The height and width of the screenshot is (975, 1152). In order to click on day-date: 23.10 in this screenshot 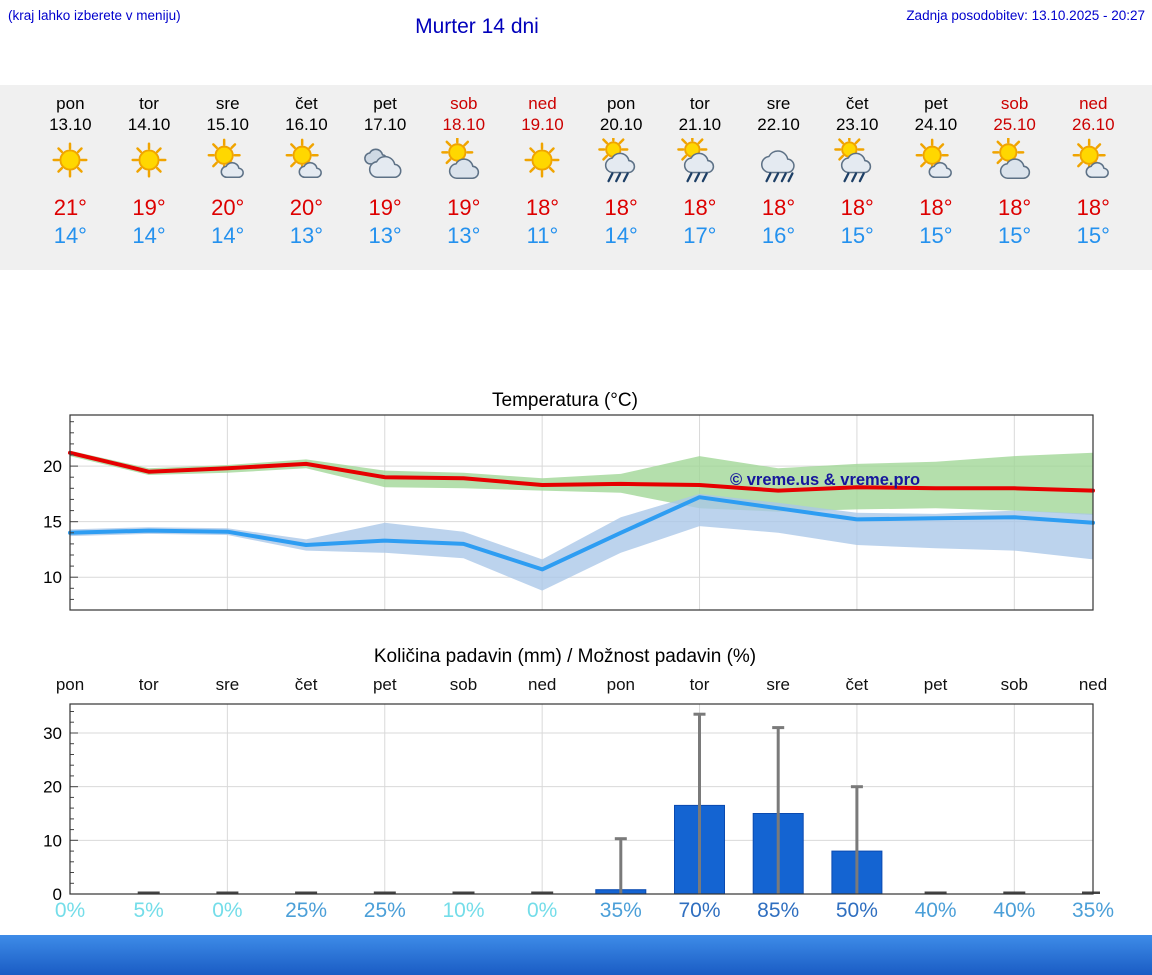, I will do `click(857, 124)`.